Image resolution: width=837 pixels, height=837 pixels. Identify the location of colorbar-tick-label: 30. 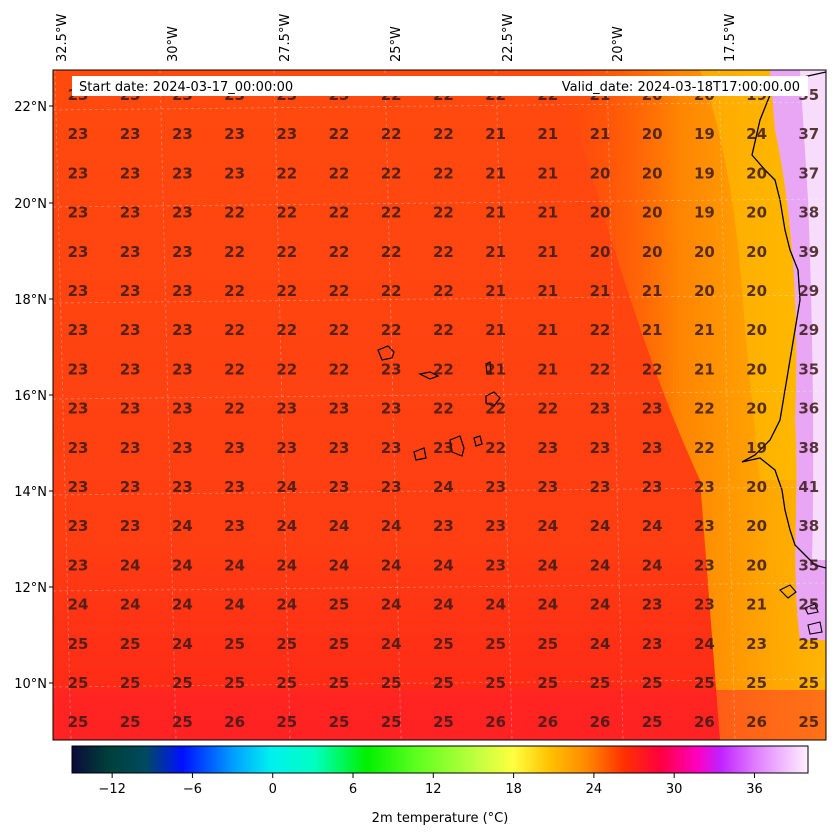
(674, 789).